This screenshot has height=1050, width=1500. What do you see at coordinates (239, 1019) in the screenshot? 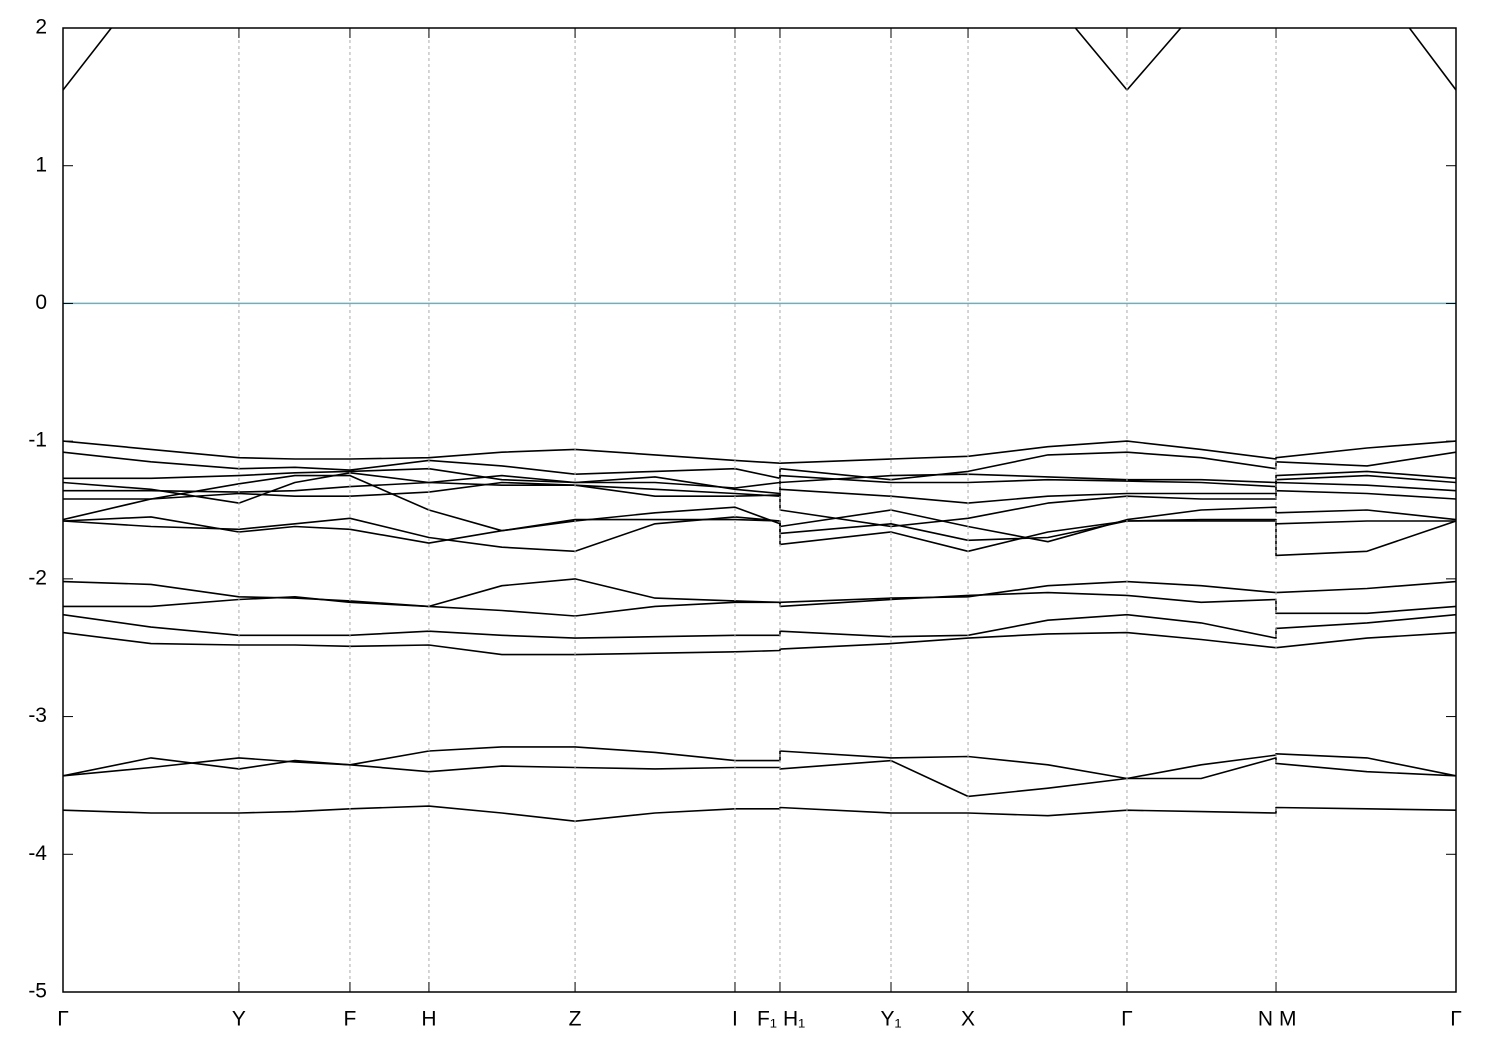
I see `x-tick-label: Y` at bounding box center [239, 1019].